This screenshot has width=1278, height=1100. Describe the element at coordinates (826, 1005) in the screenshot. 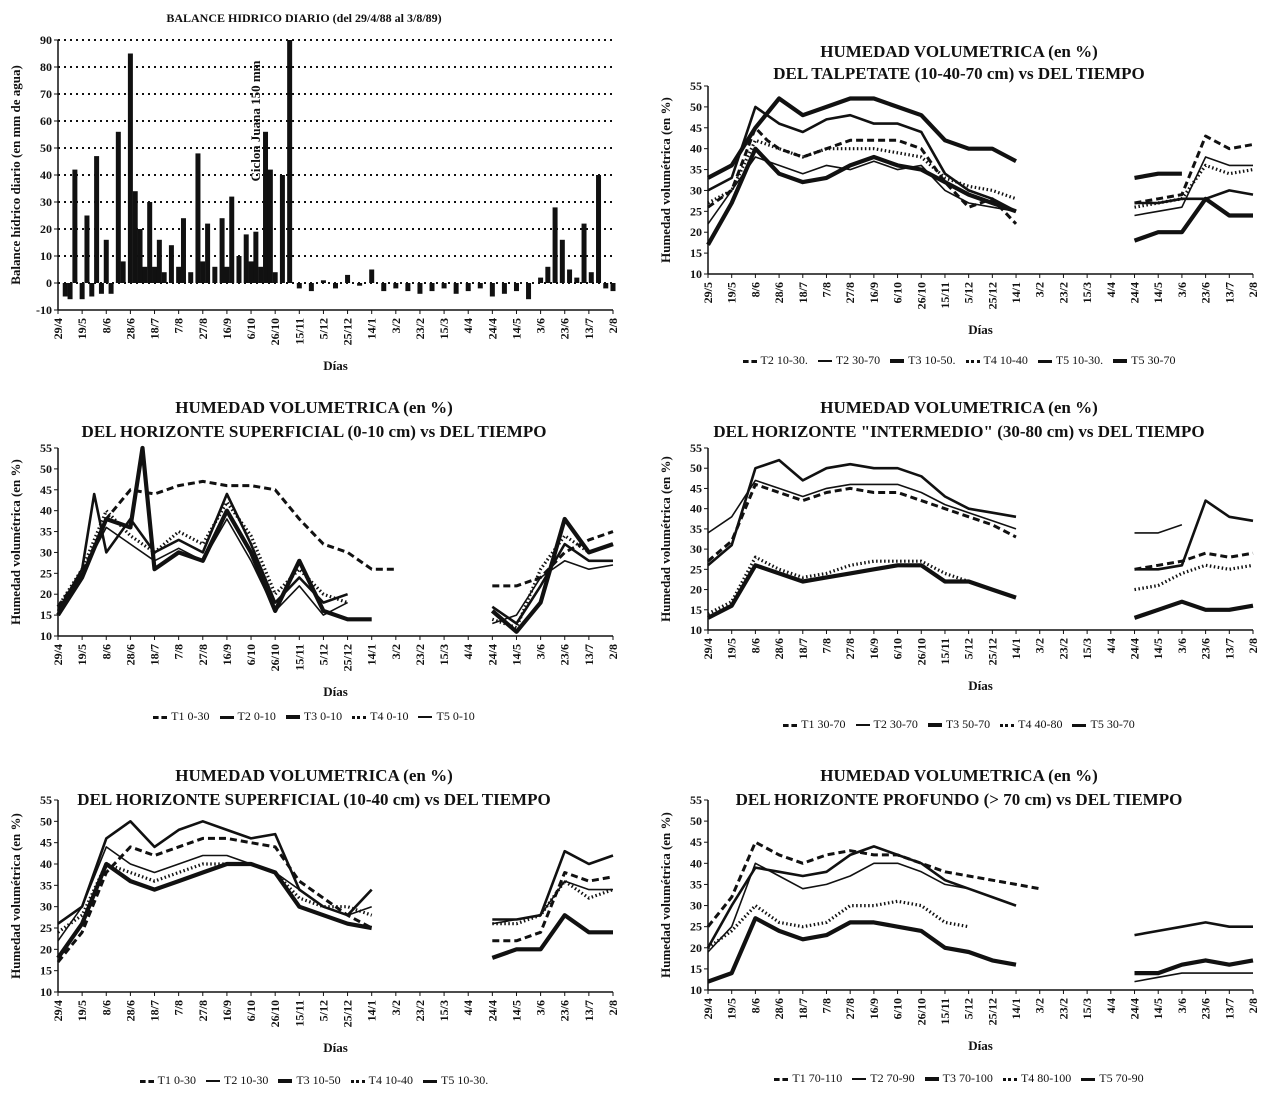

I see `x-tick-label: 7/8` at that location.